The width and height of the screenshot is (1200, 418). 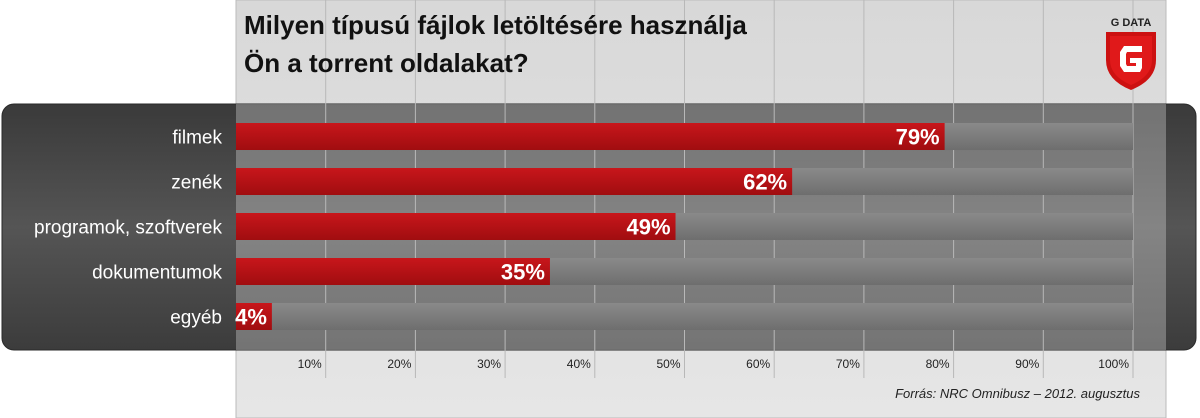 What do you see at coordinates (1131, 53) in the screenshot?
I see `g-data-shield-logo: G DATA` at bounding box center [1131, 53].